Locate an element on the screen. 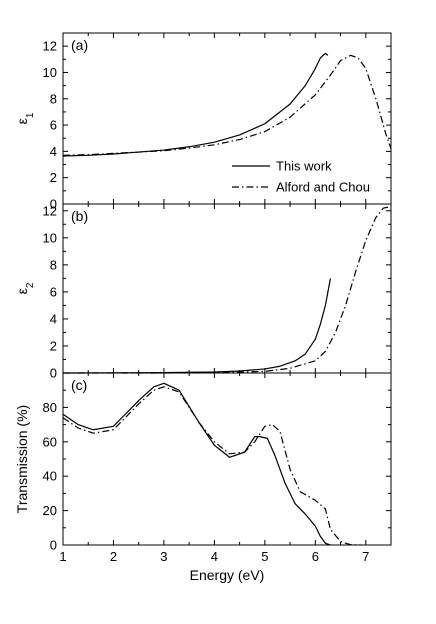 The image size is (436, 624). series-line-alford-and-chou is located at coordinates (227, 105).